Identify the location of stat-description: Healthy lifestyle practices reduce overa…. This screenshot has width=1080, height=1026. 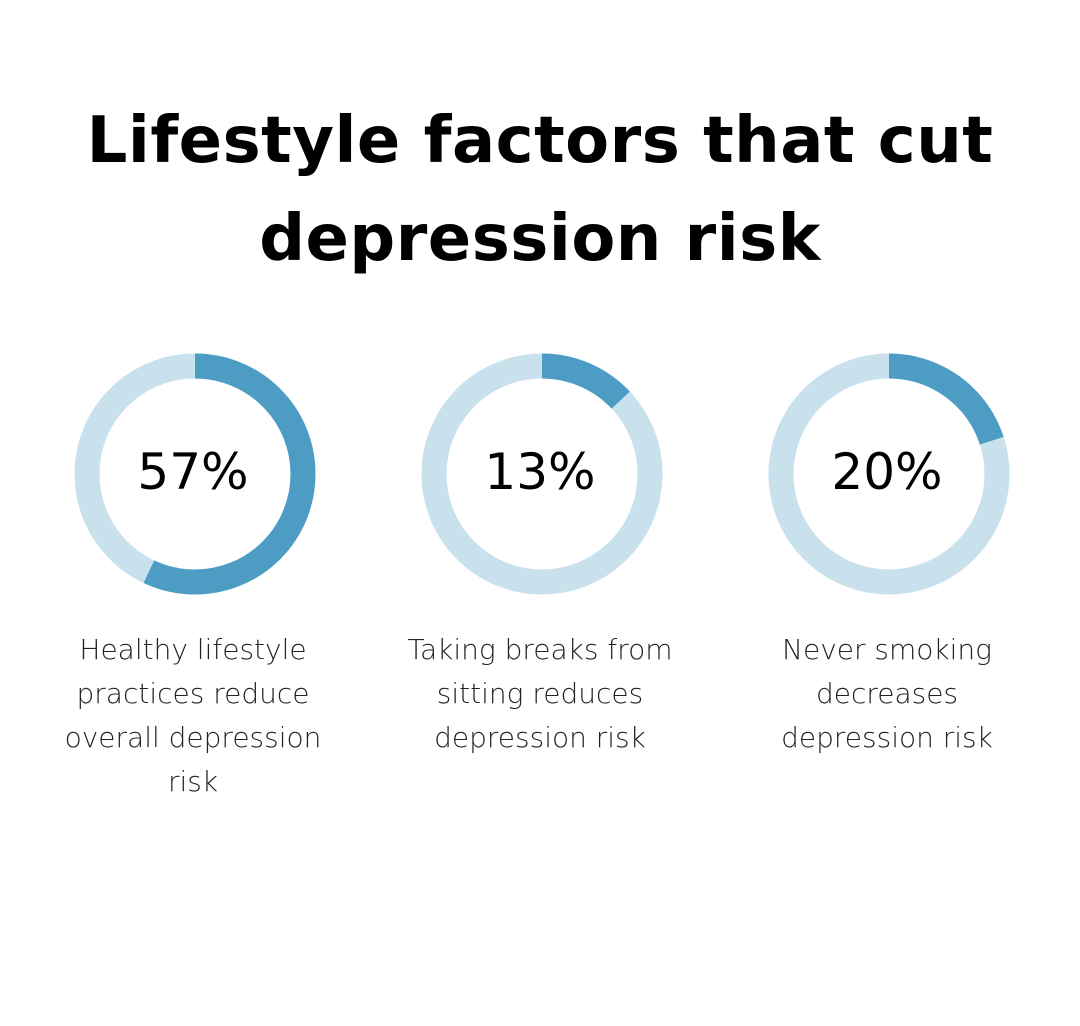
(193, 715).